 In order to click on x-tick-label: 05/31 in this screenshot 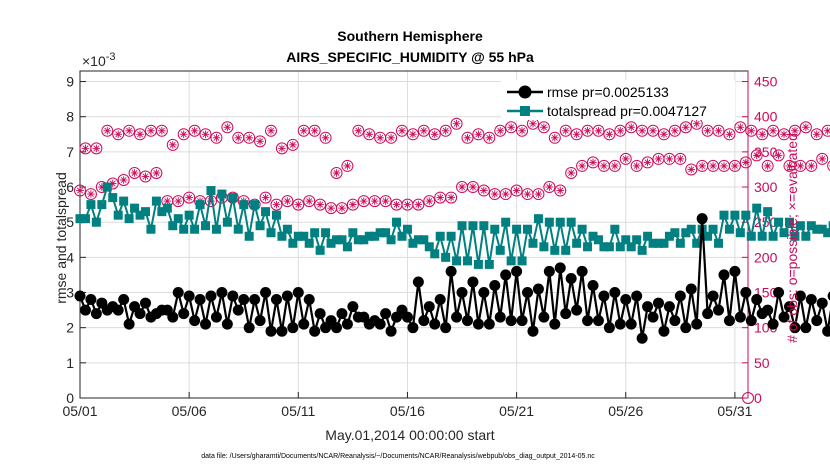, I will do `click(734, 411)`.